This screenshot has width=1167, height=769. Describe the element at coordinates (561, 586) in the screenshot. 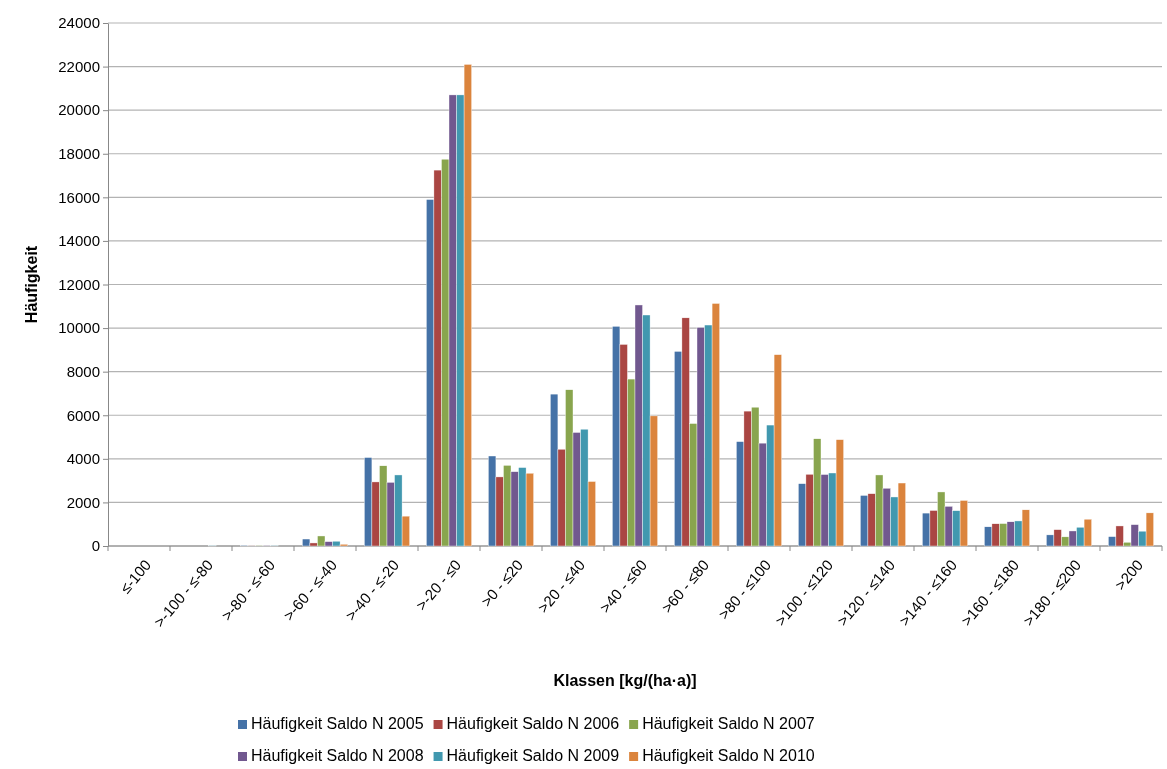

I see `x-tick-label: >20 - ≤40` at that location.